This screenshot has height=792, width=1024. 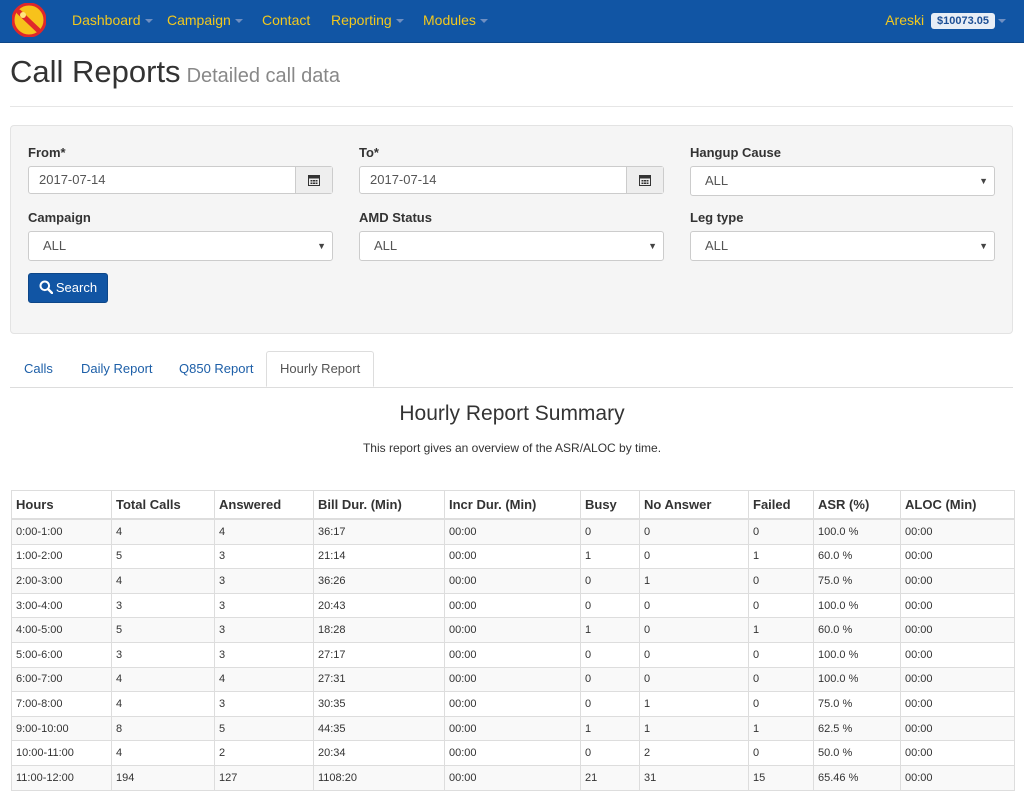 I want to click on column-header-busy: Busy, so click(x=610, y=505).